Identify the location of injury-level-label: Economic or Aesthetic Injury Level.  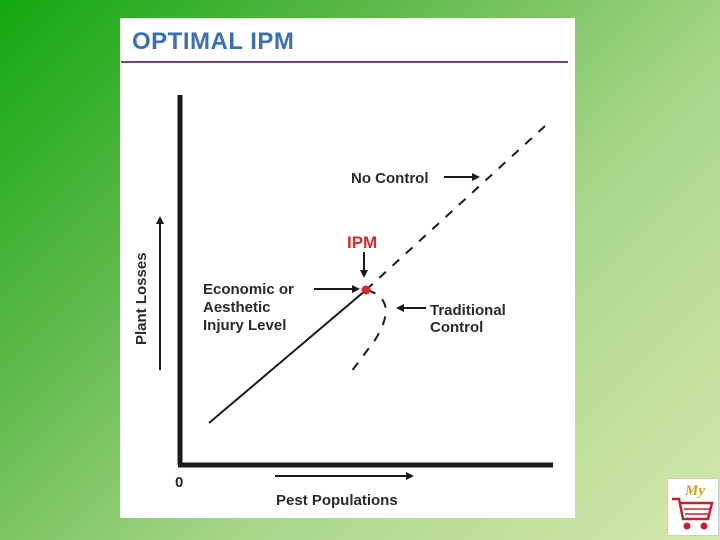
(250, 307).